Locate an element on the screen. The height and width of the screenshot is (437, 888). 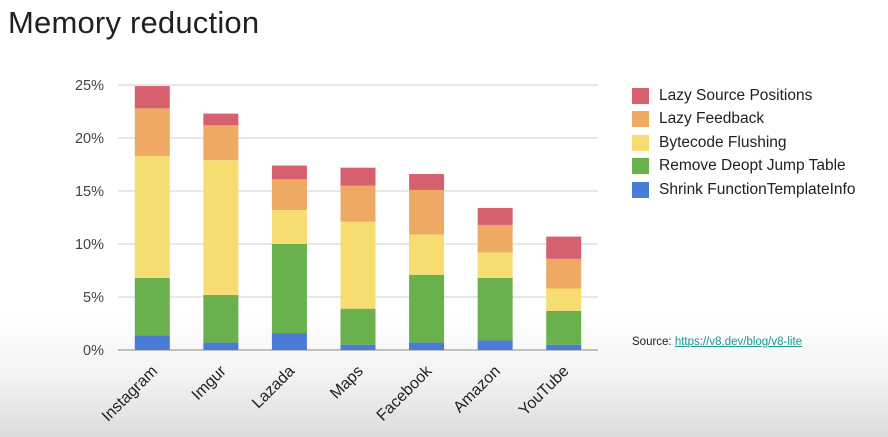
legend-label: Bytecode Flushing is located at coordinates (723, 142).